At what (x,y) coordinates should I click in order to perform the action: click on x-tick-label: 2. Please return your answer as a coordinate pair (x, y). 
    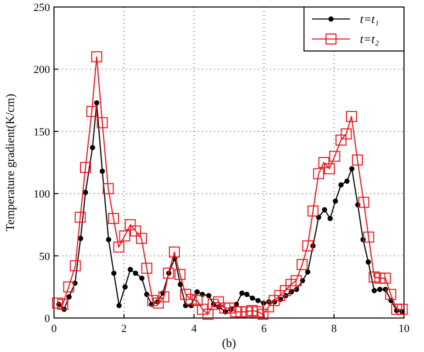
    Looking at the image, I should click on (124, 329).